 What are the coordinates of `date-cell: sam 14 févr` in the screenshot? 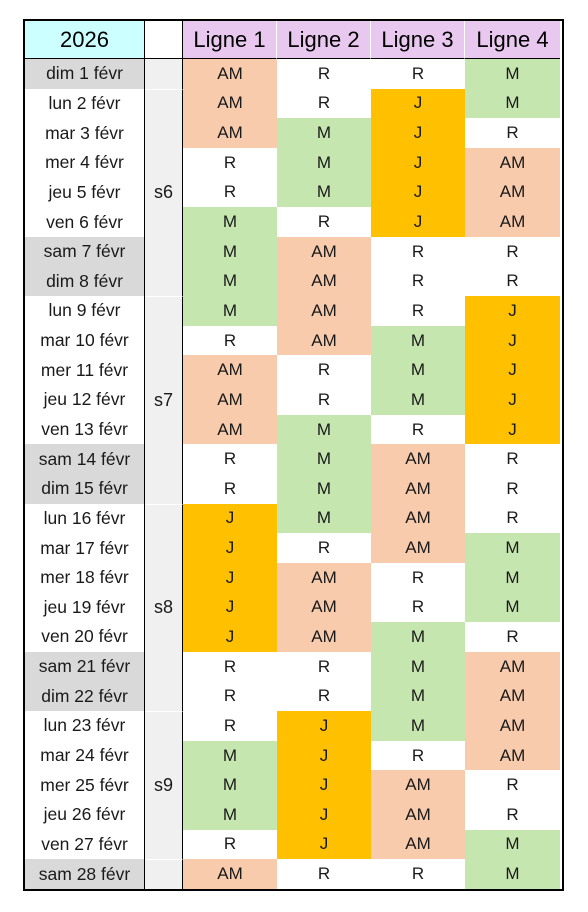 It's located at (85, 459).